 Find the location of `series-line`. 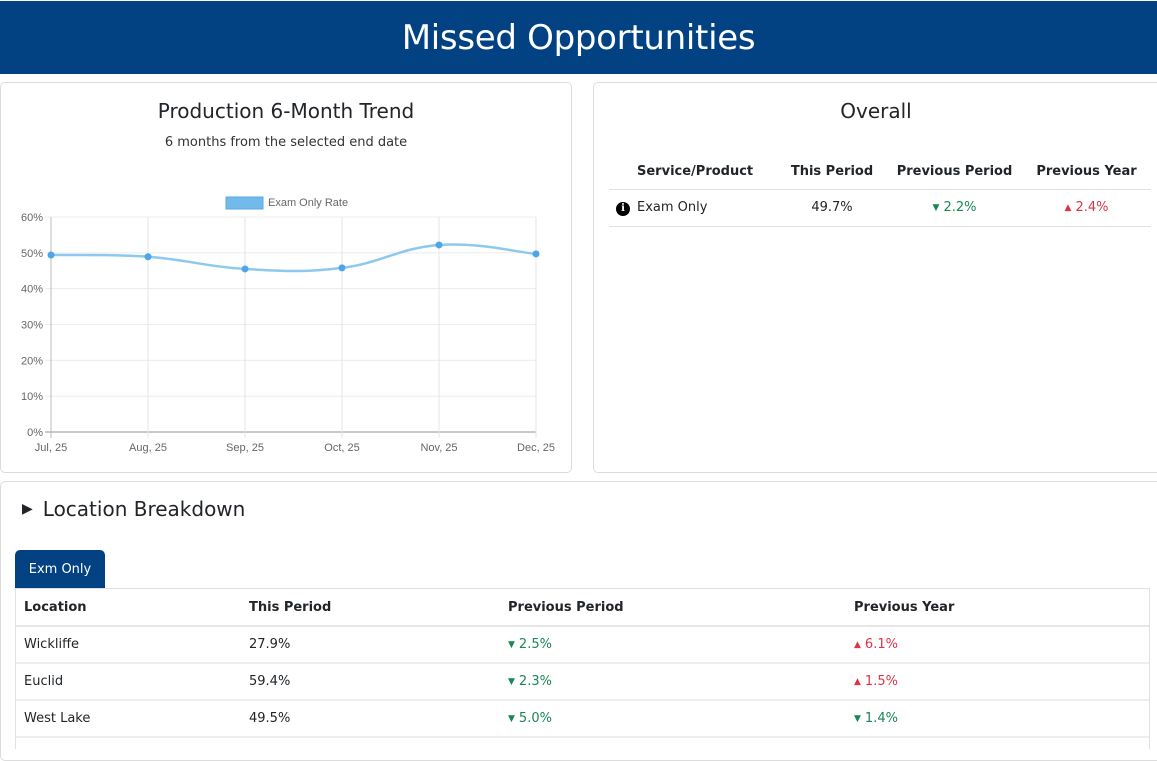

series-line is located at coordinates (293, 258).